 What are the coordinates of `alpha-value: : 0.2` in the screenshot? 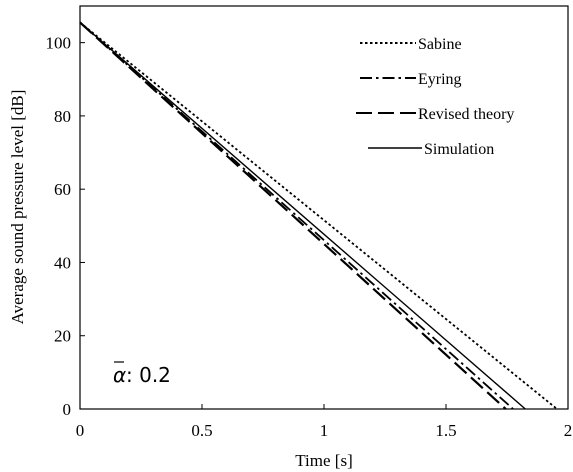 It's located at (148, 375).